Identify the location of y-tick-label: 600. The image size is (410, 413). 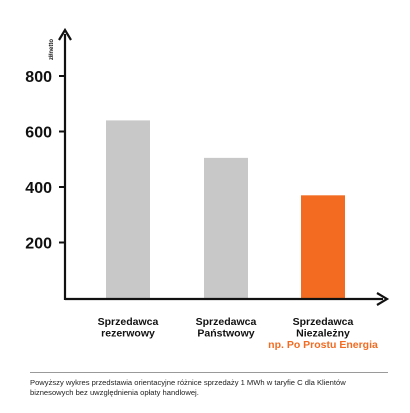
(38, 133).